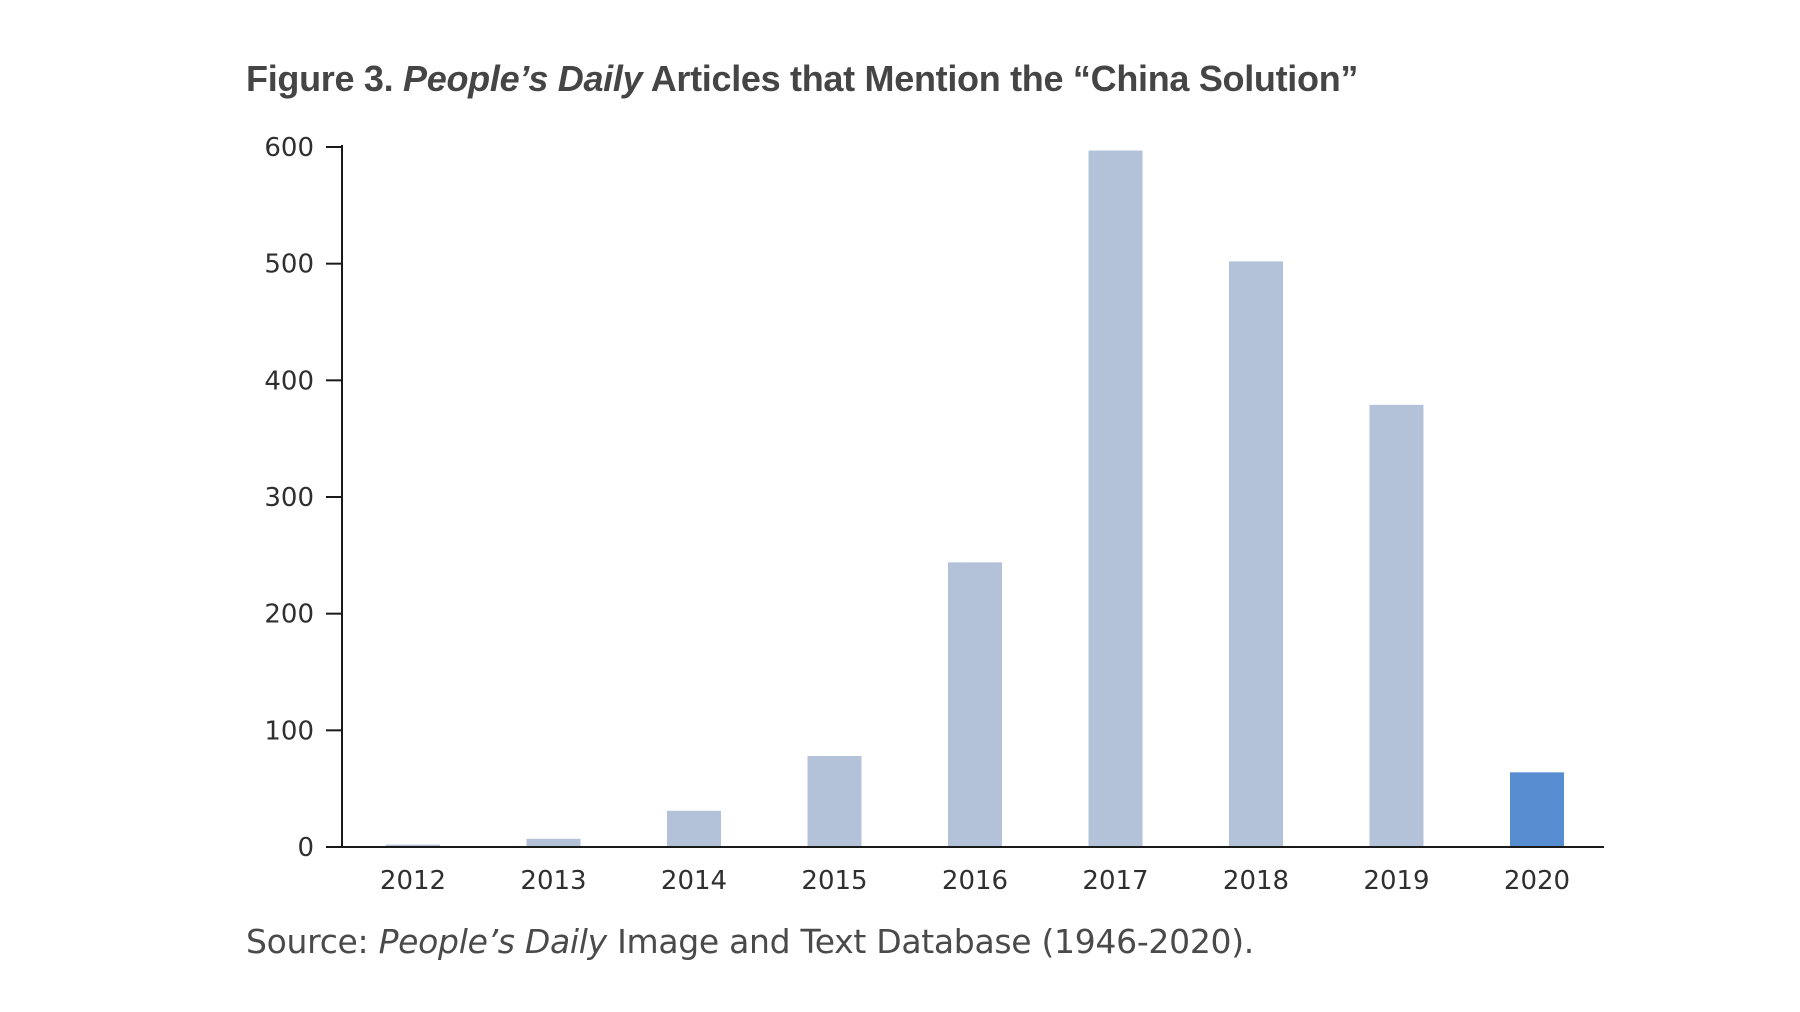  I want to click on y-tick-label-200: 200, so click(289, 615).